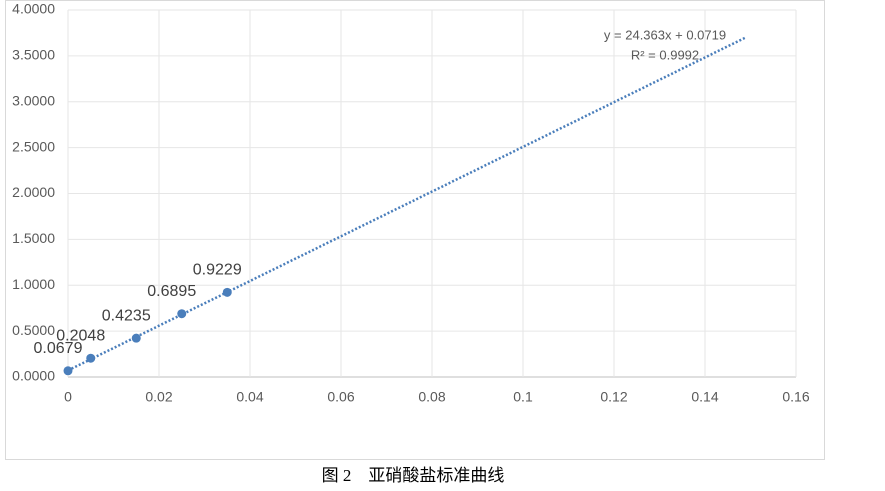 The width and height of the screenshot is (885, 491). Describe the element at coordinates (413, 475) in the screenshot. I see `caption: 图 2 亚硝酸盐标准曲线` at that location.